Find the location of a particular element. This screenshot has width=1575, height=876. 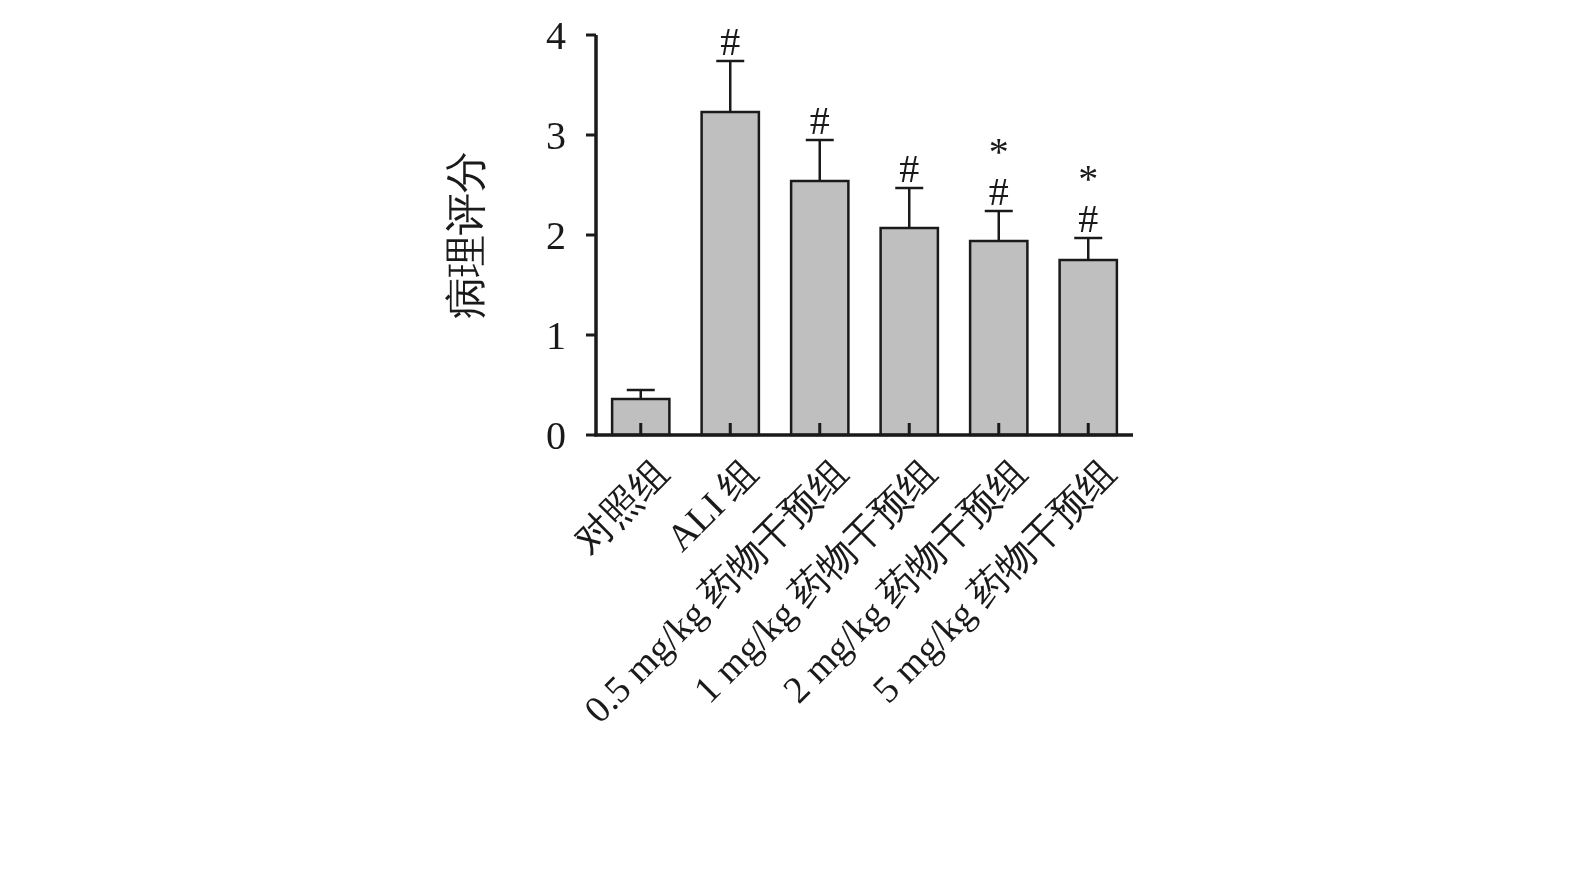

y-axis-title: 病理评分 is located at coordinates (466, 235).